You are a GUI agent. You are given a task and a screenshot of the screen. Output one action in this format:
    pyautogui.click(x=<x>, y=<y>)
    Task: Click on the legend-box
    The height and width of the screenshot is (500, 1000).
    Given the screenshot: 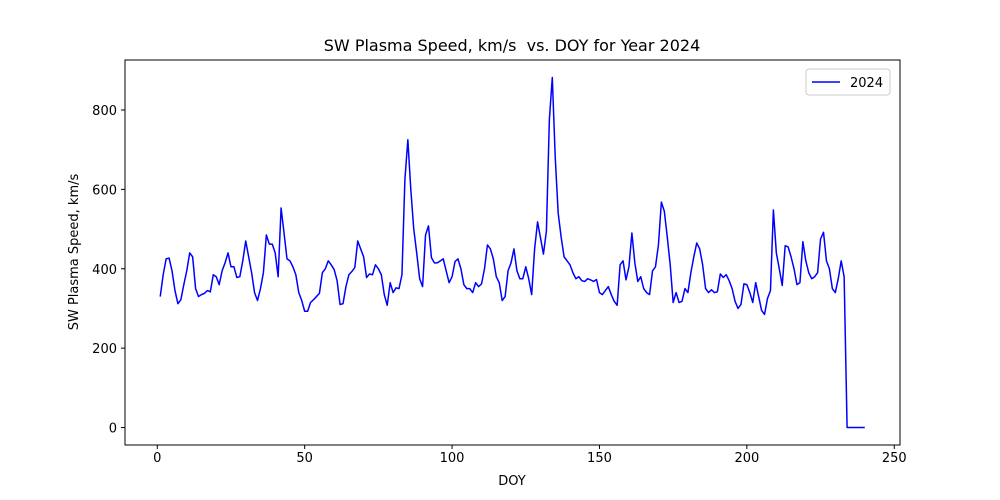 What is the action you would take?
    pyautogui.click(x=848, y=82)
    